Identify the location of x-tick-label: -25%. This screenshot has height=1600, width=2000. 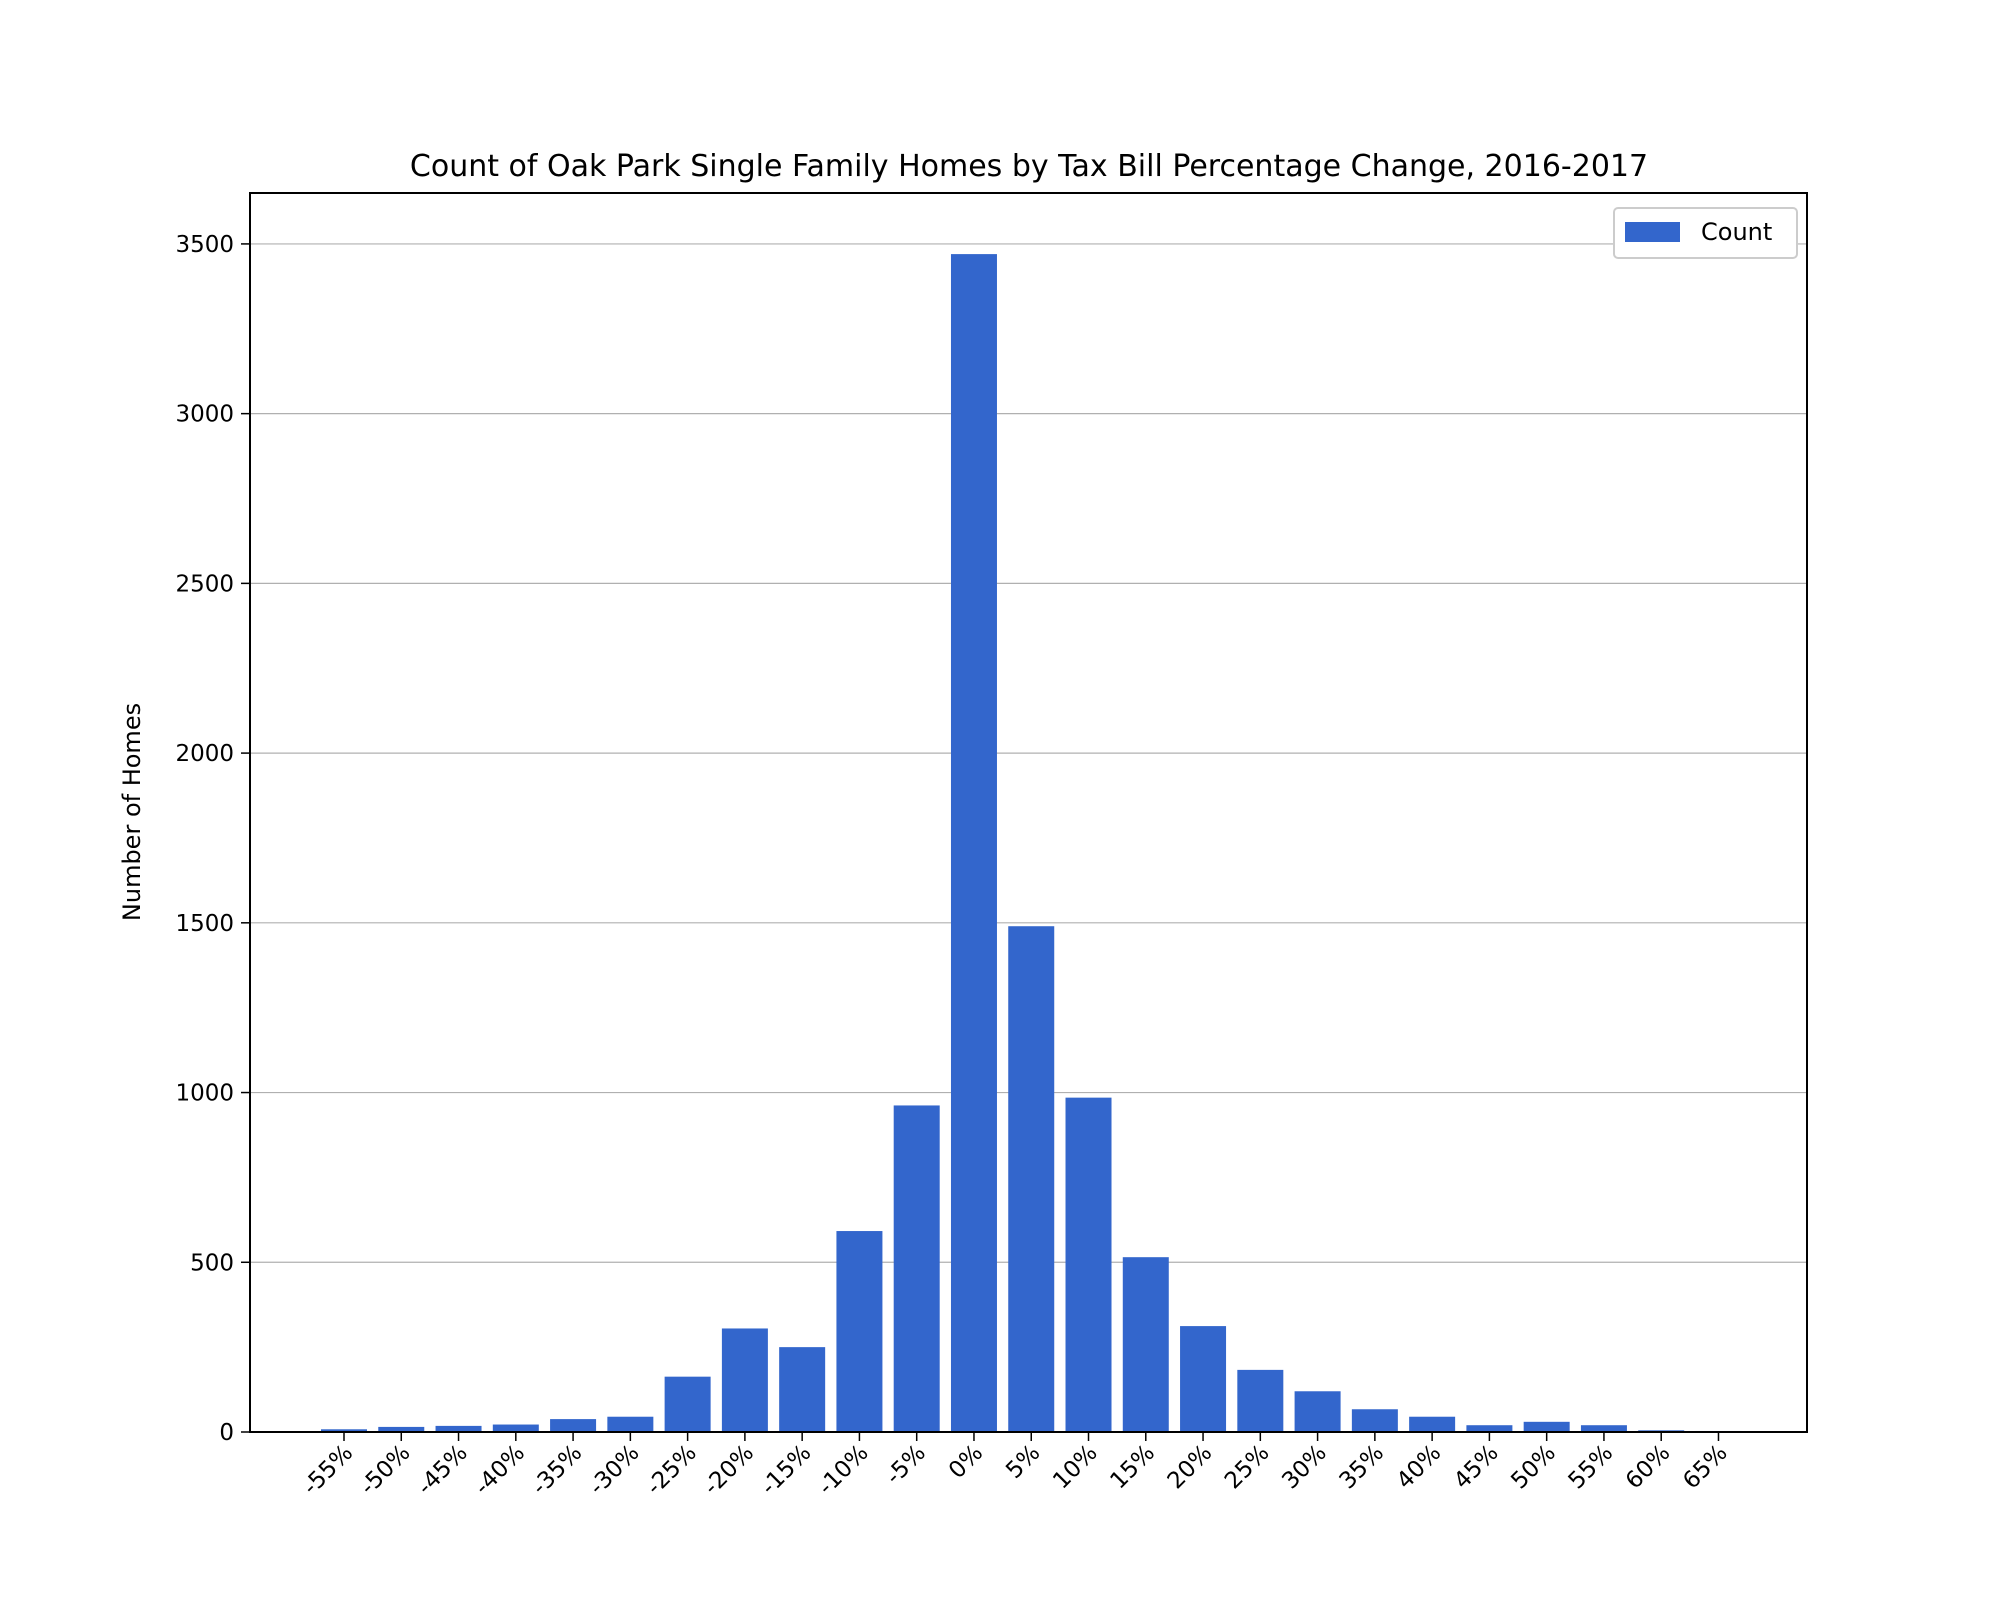
(671, 1470).